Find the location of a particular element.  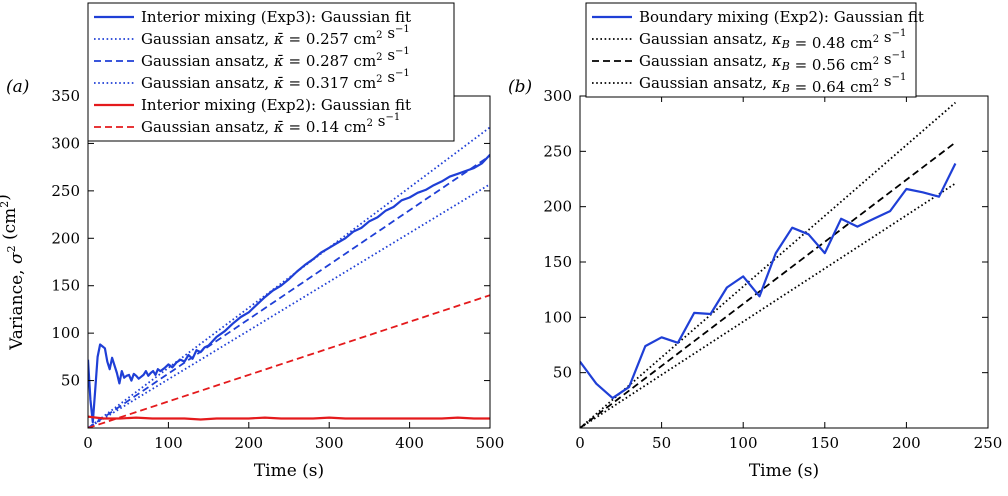

legend-entry: Interior mixing (Exp3): Gaussian fit is located at coordinates (276, 17).